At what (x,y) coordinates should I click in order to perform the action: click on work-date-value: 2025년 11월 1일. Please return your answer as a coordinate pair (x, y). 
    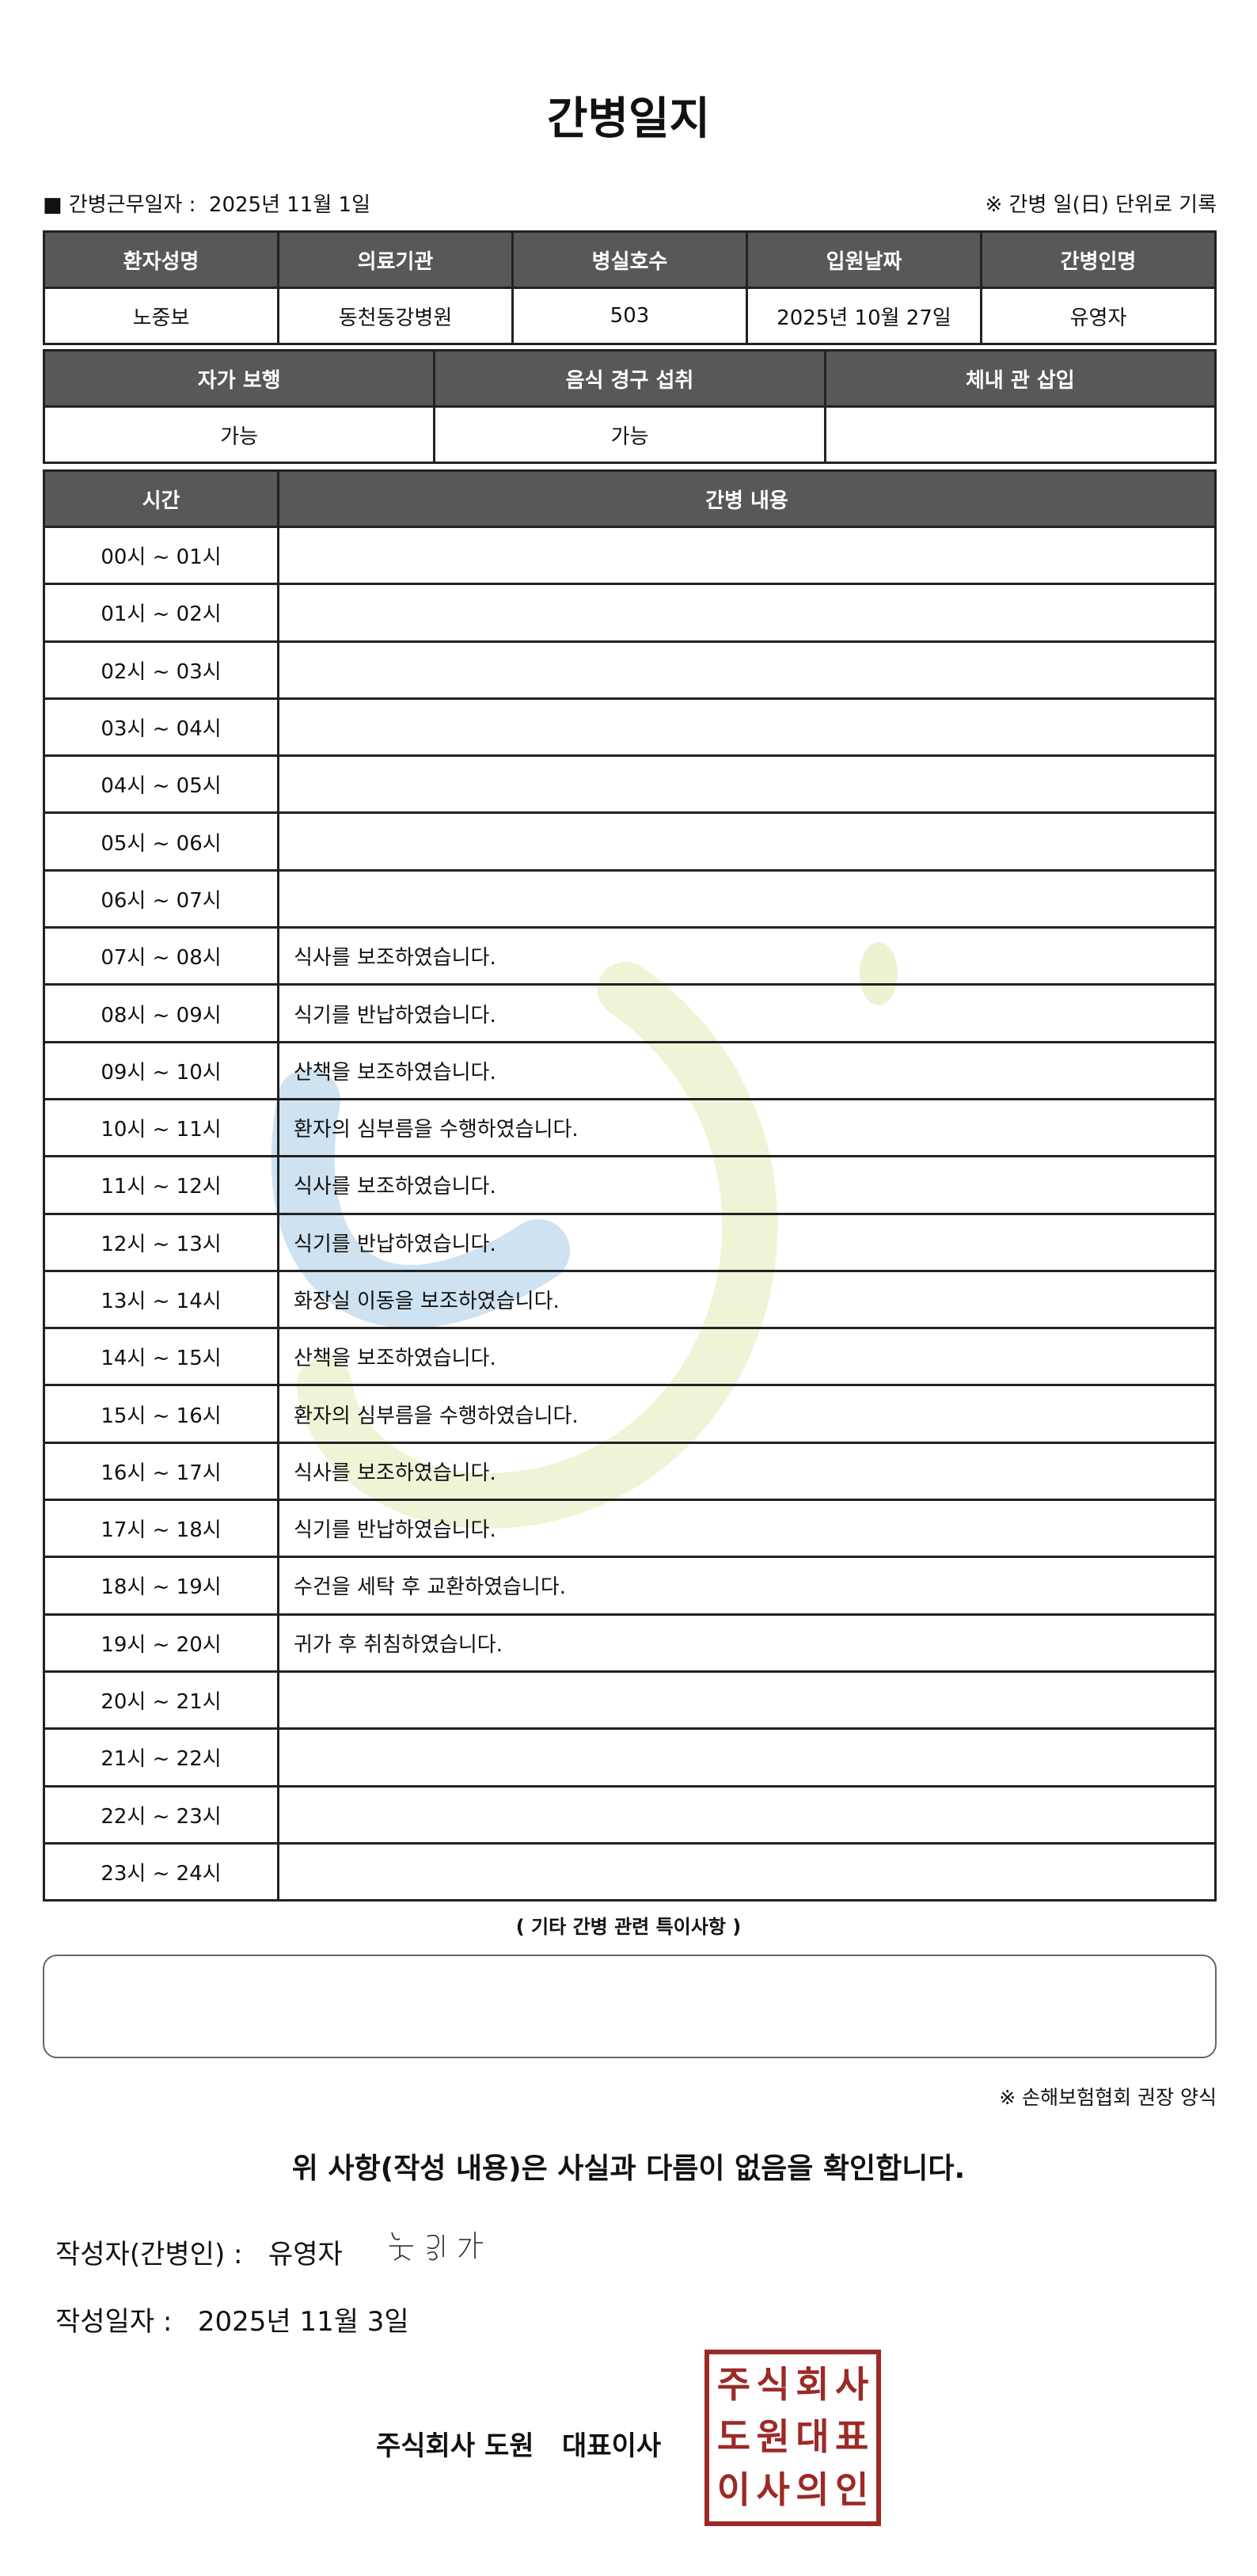
    Looking at the image, I should click on (289, 205).